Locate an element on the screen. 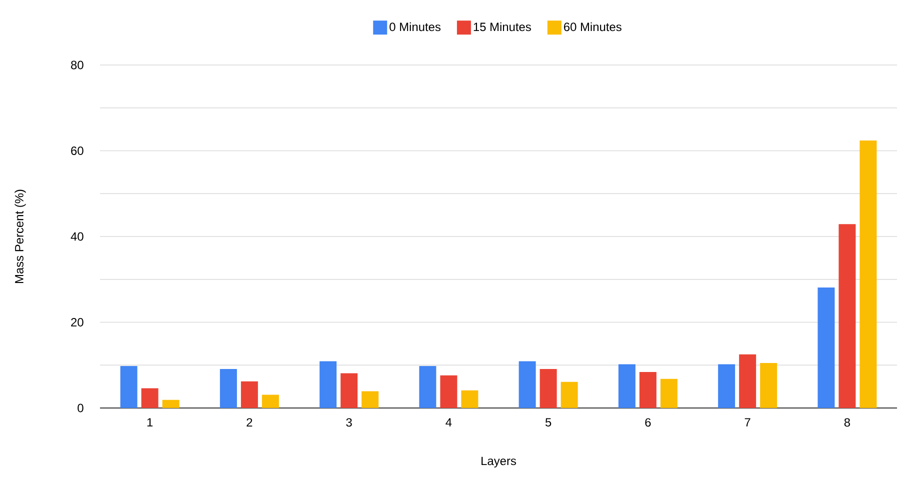 The width and height of the screenshot is (909, 491). legend-label: 60 Minutes is located at coordinates (593, 27).